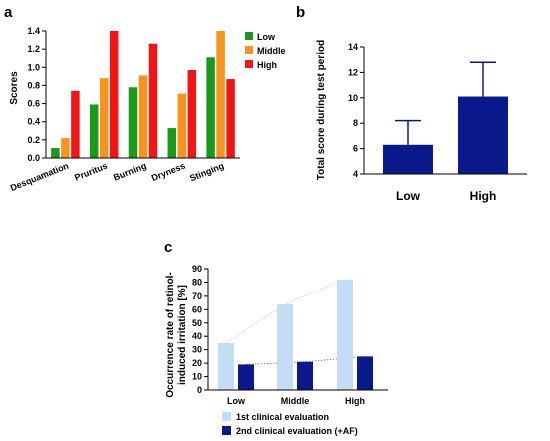  What do you see at coordinates (130, 172) in the screenshot?
I see `panel-a-category-label: Burning` at bounding box center [130, 172].